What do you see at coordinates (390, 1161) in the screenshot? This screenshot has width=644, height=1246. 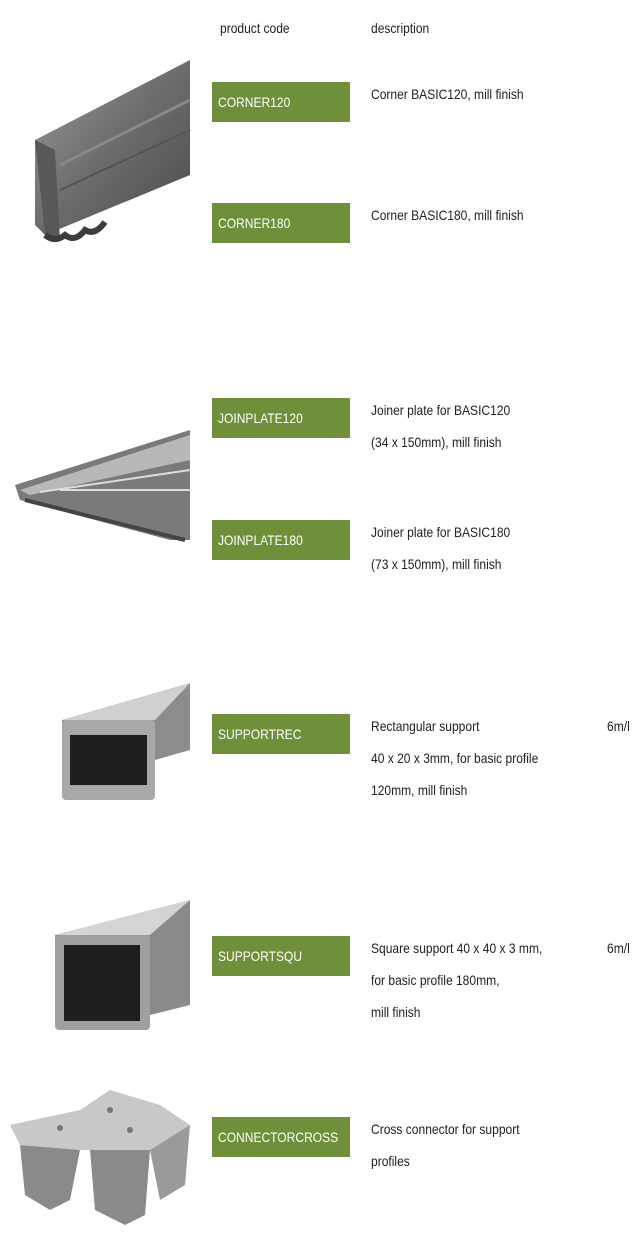 I see `description-line: profiles` at bounding box center [390, 1161].